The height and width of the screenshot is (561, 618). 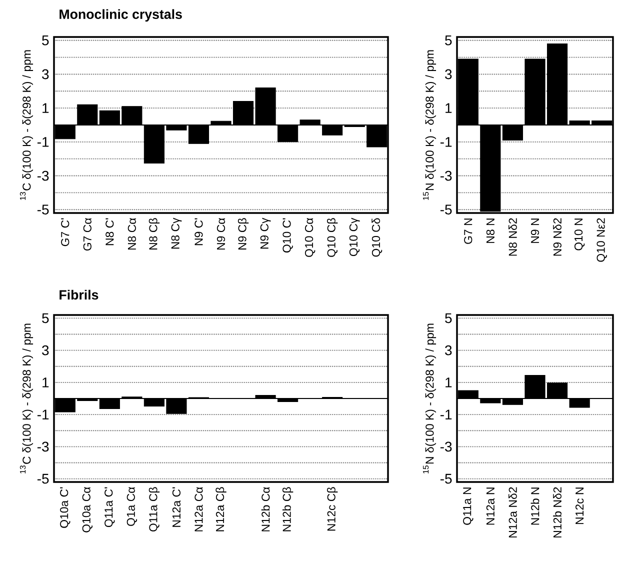 What do you see at coordinates (132, 234) in the screenshot?
I see `x-tick-label: N8 Cα` at bounding box center [132, 234].